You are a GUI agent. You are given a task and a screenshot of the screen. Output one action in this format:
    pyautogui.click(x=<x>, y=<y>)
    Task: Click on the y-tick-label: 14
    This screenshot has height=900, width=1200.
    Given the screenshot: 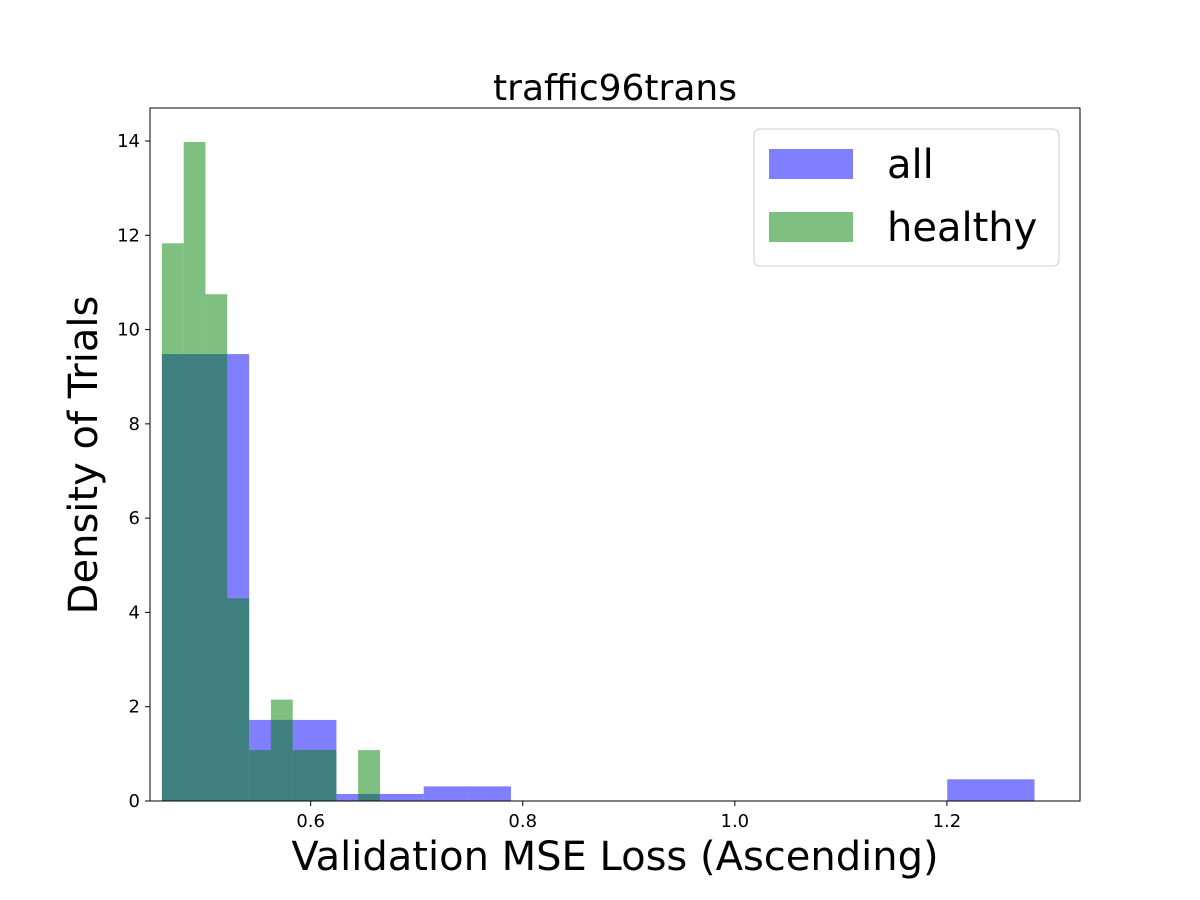 What is the action you would take?
    pyautogui.click(x=128, y=141)
    